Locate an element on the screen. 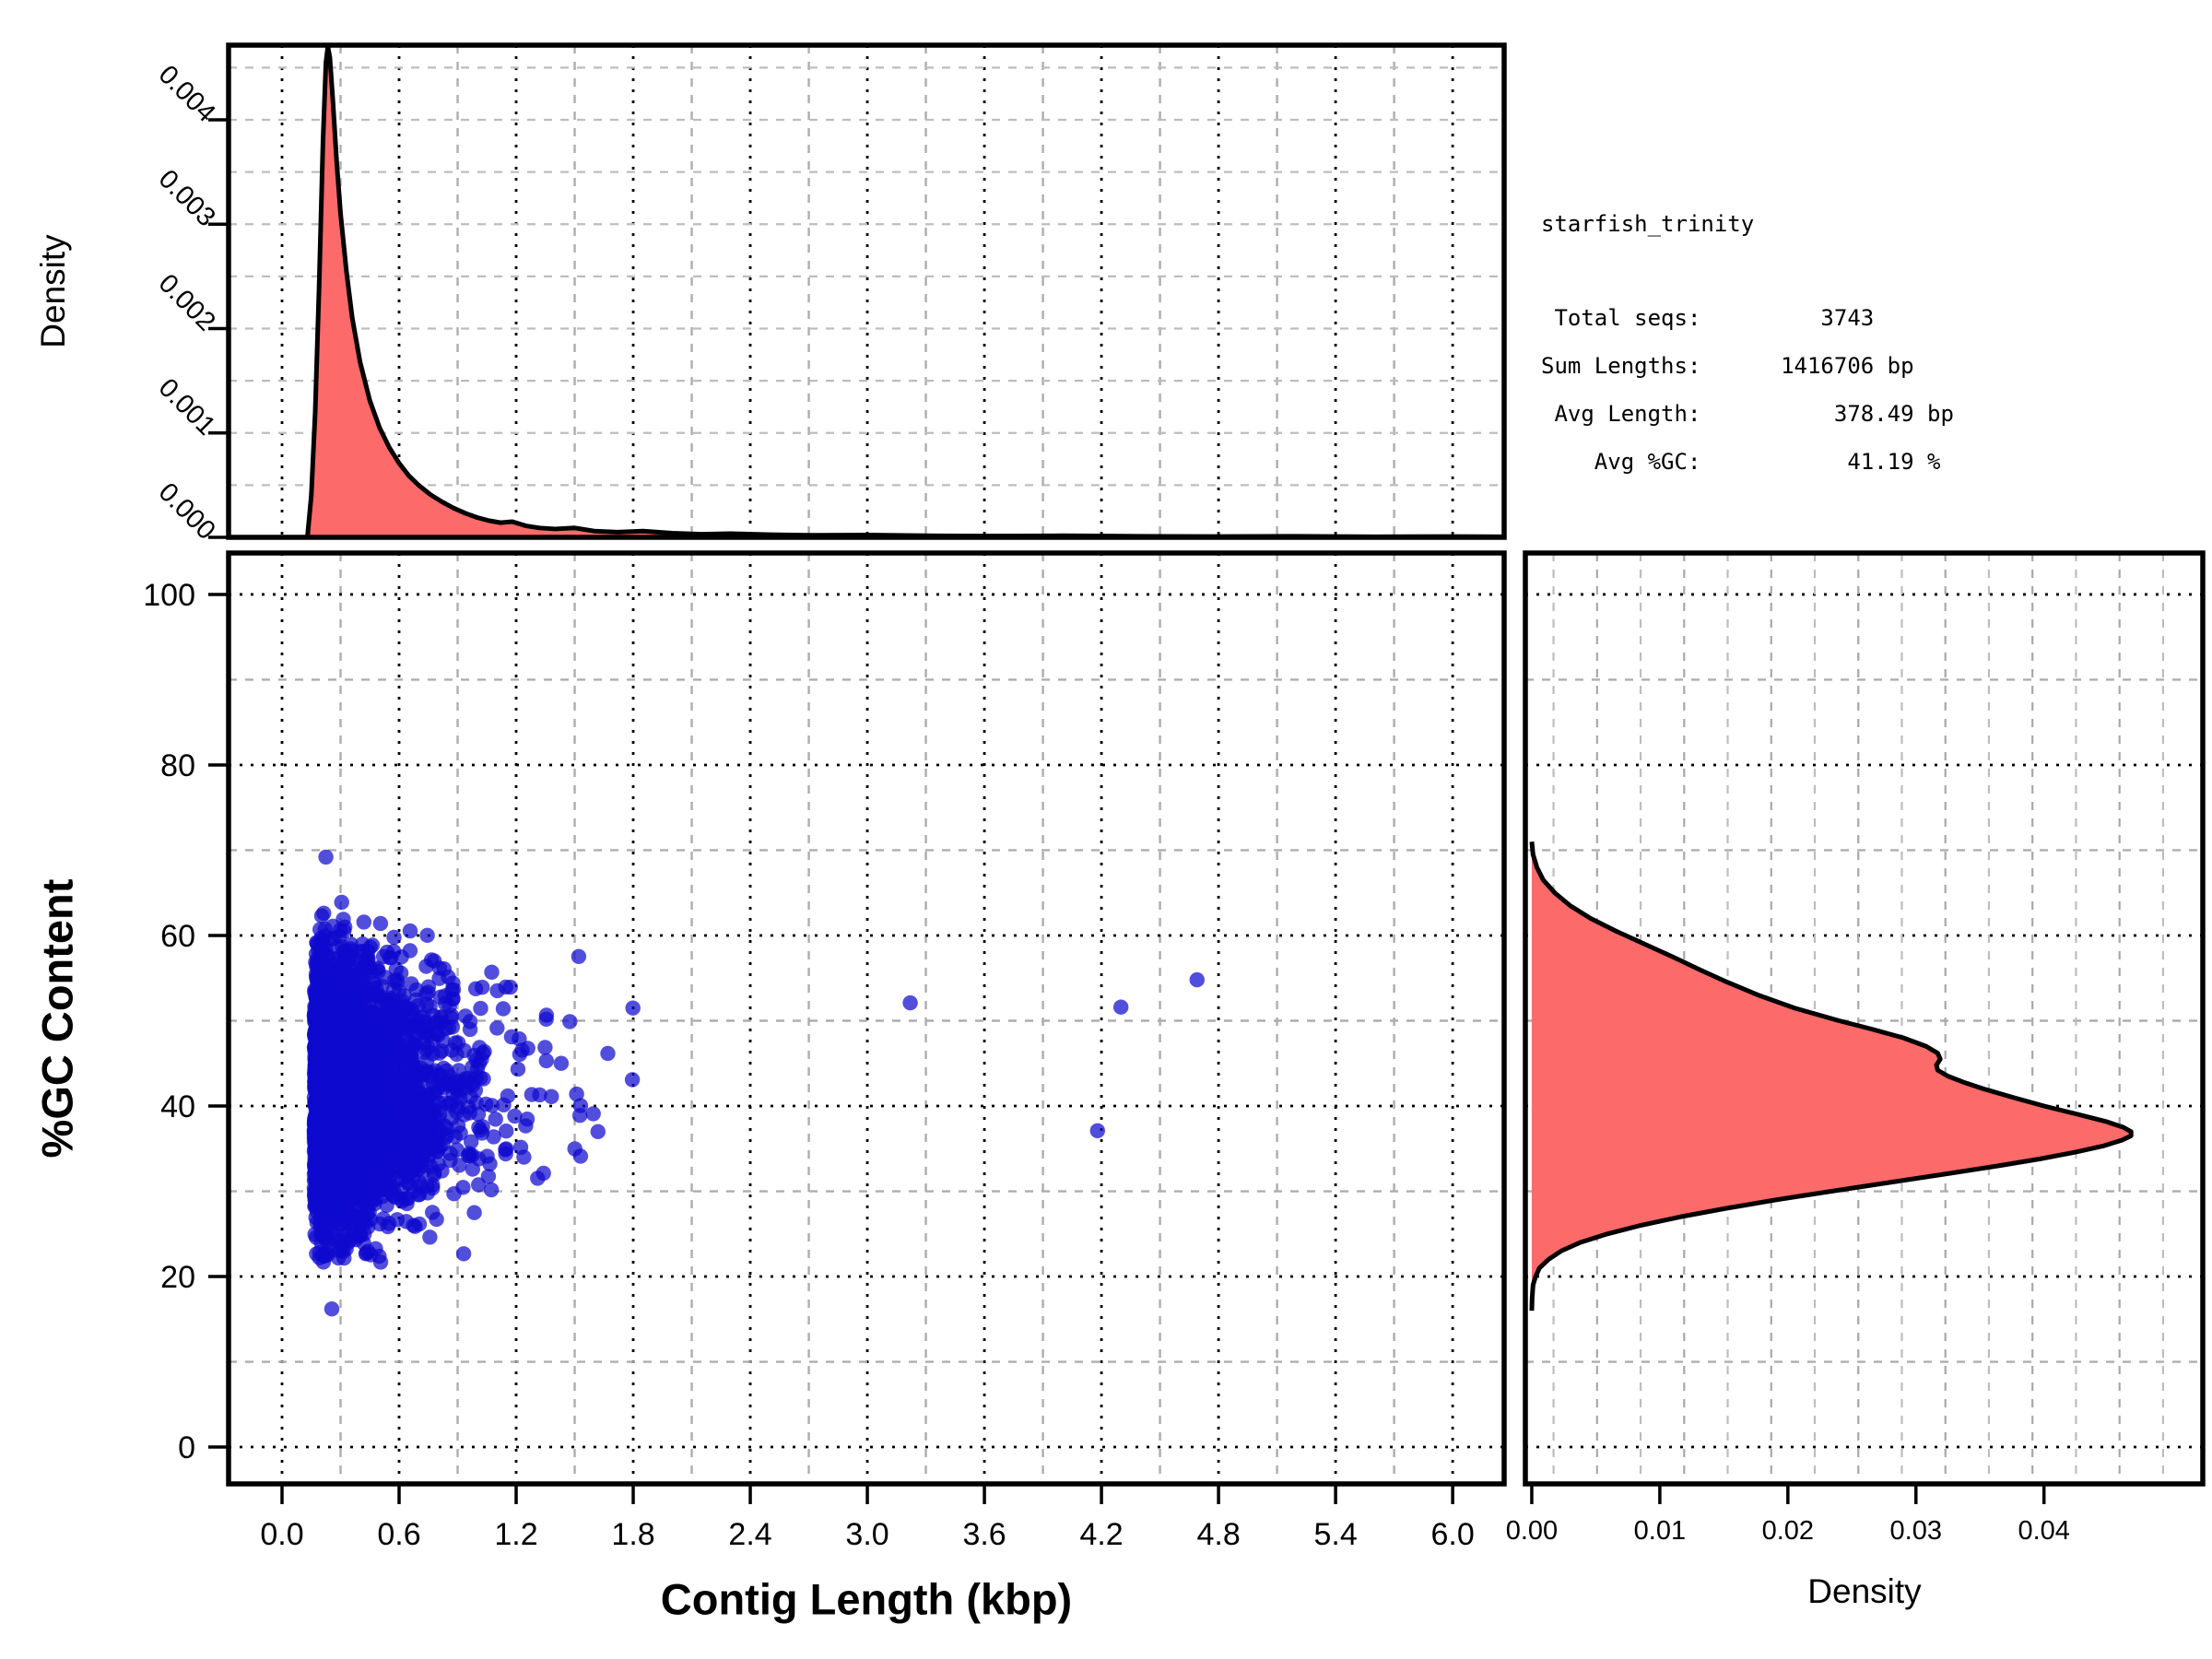 This screenshot has width=2212, height=1659. stats-row-sum-lengths: Sum Lengths: 1416706 bp is located at coordinates (1727, 366).